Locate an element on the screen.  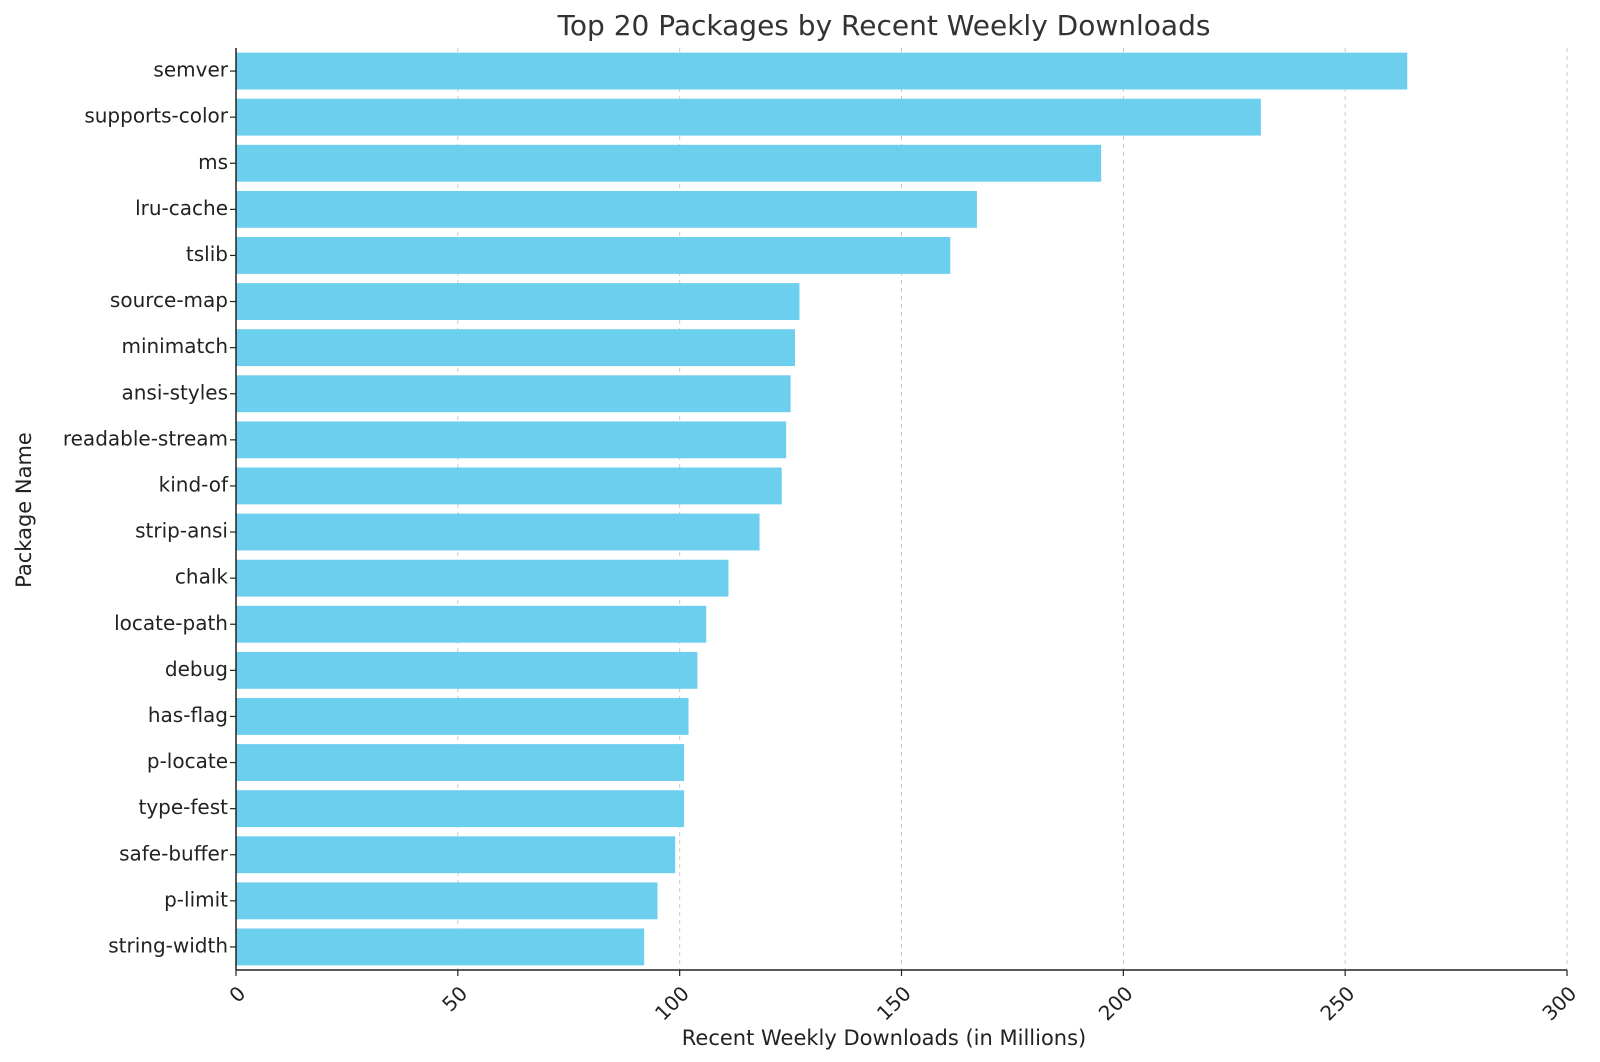
y-tick-label: ansi-styles is located at coordinates (174, 392).